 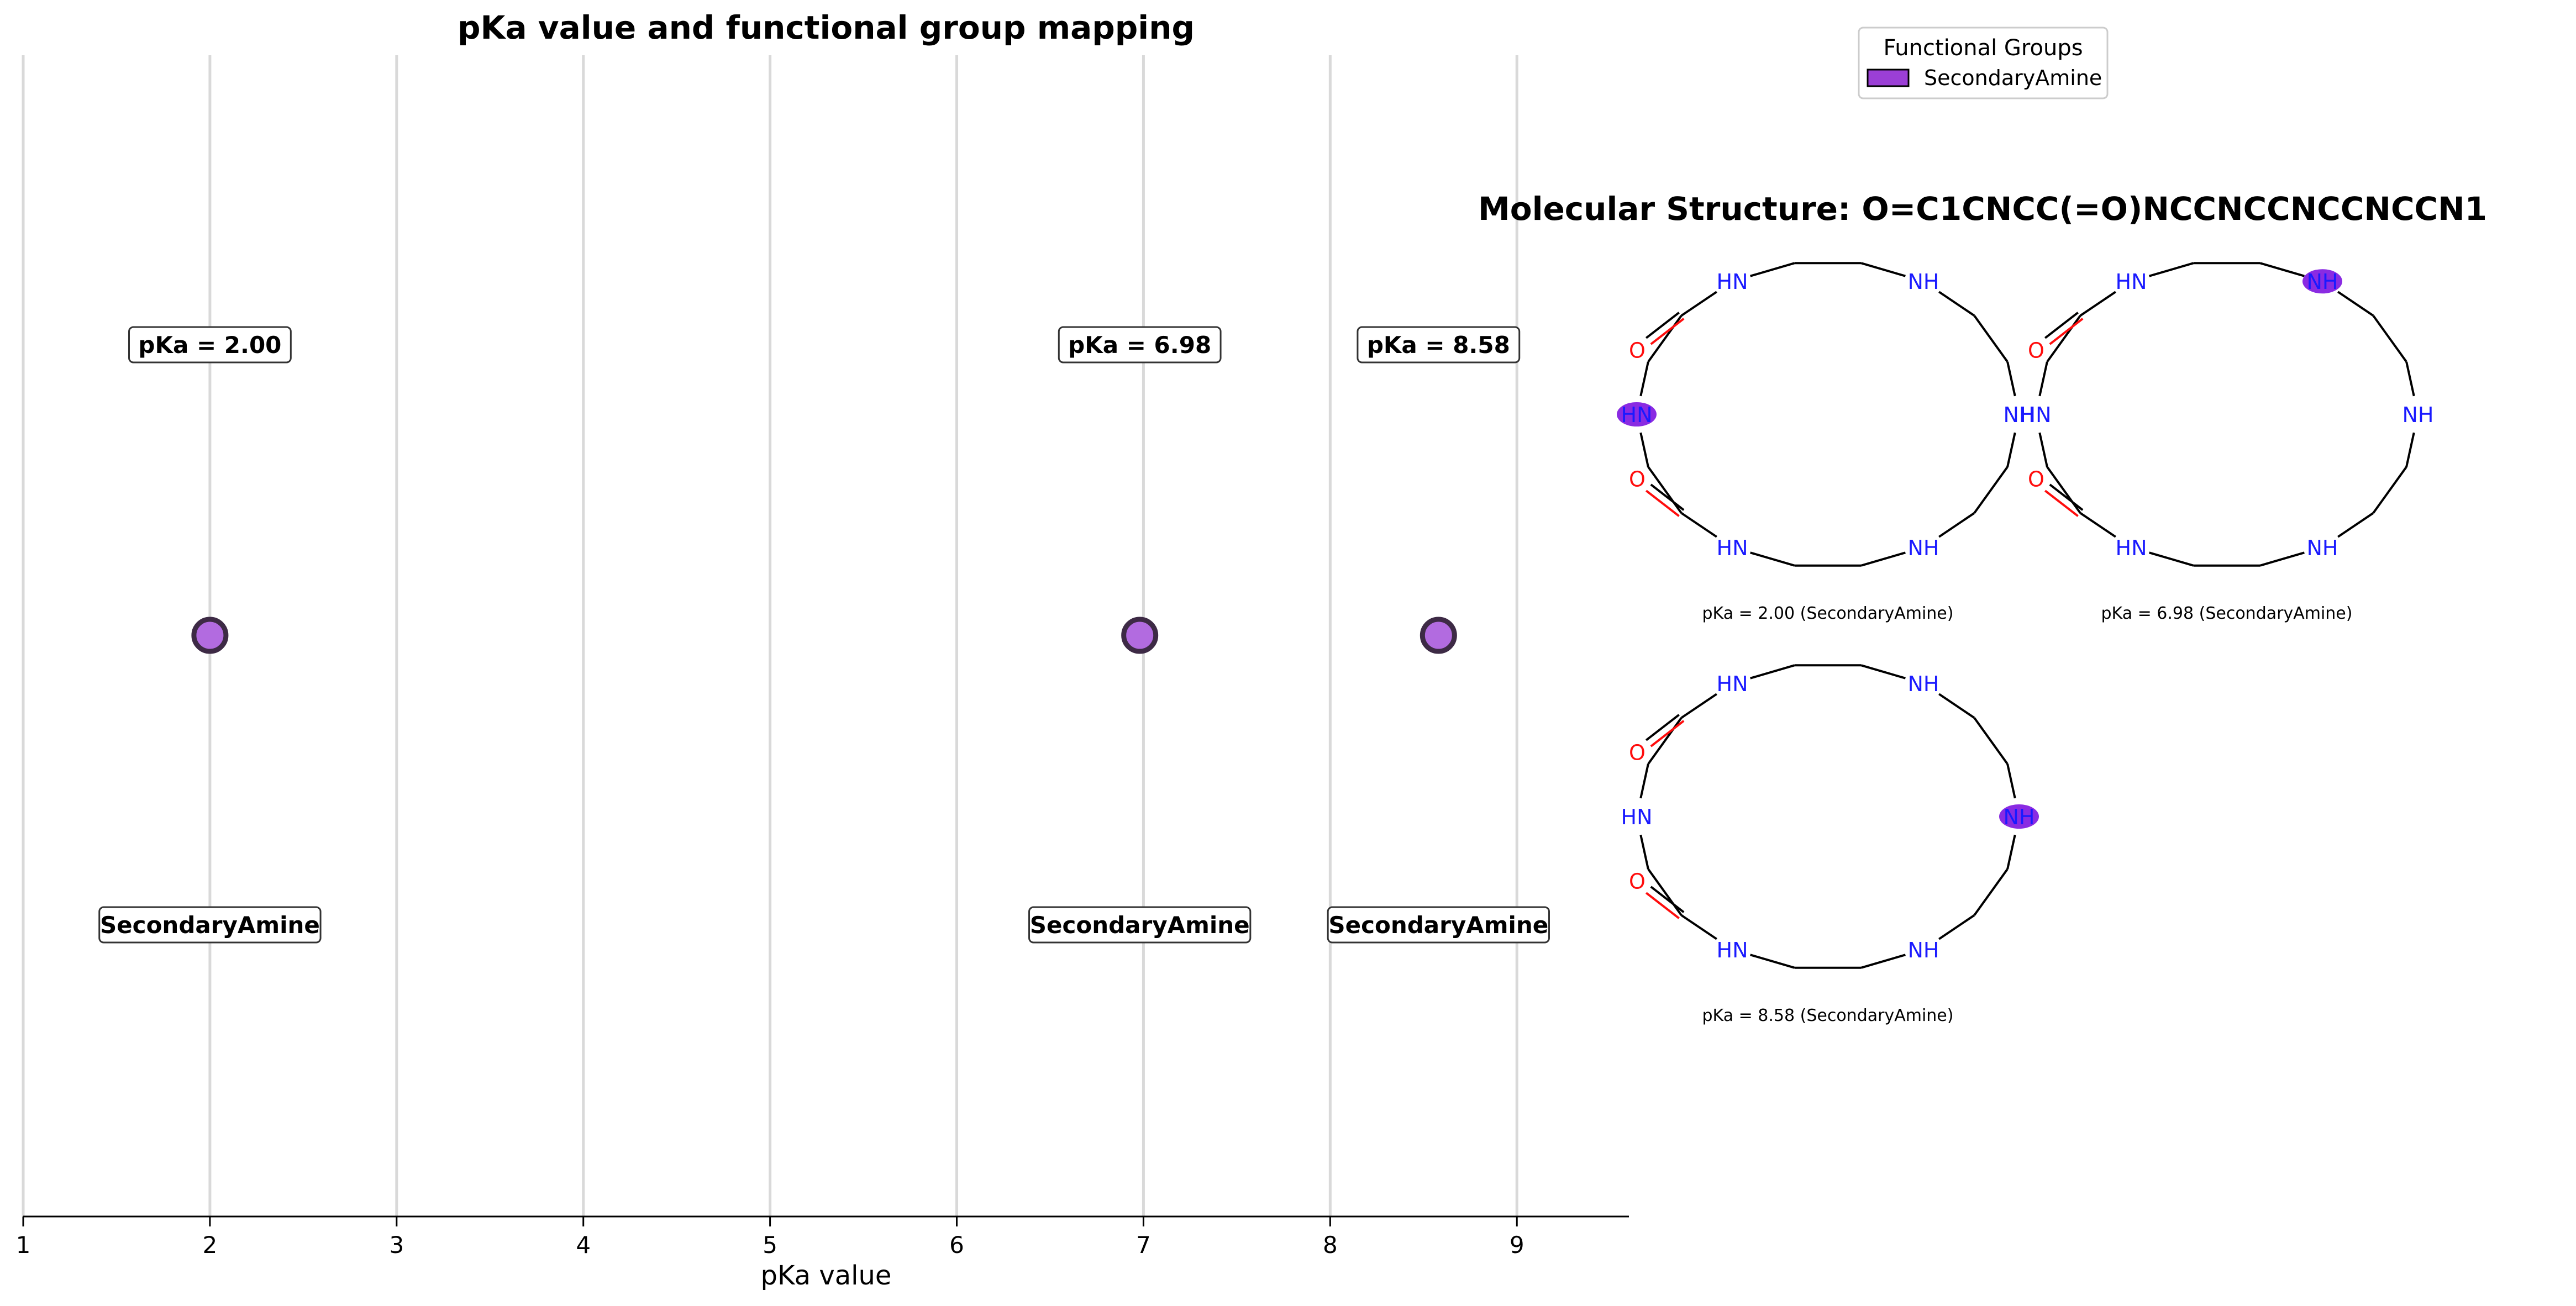 I want to click on pka-label-box: pKa = 6.98, so click(x=1140, y=345).